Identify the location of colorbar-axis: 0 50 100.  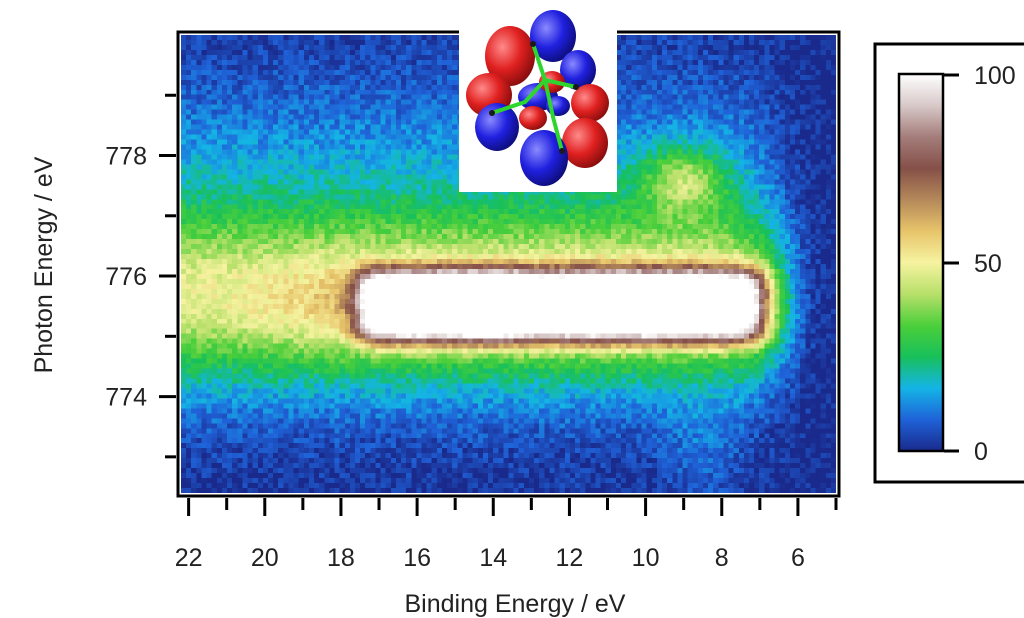
(980, 264).